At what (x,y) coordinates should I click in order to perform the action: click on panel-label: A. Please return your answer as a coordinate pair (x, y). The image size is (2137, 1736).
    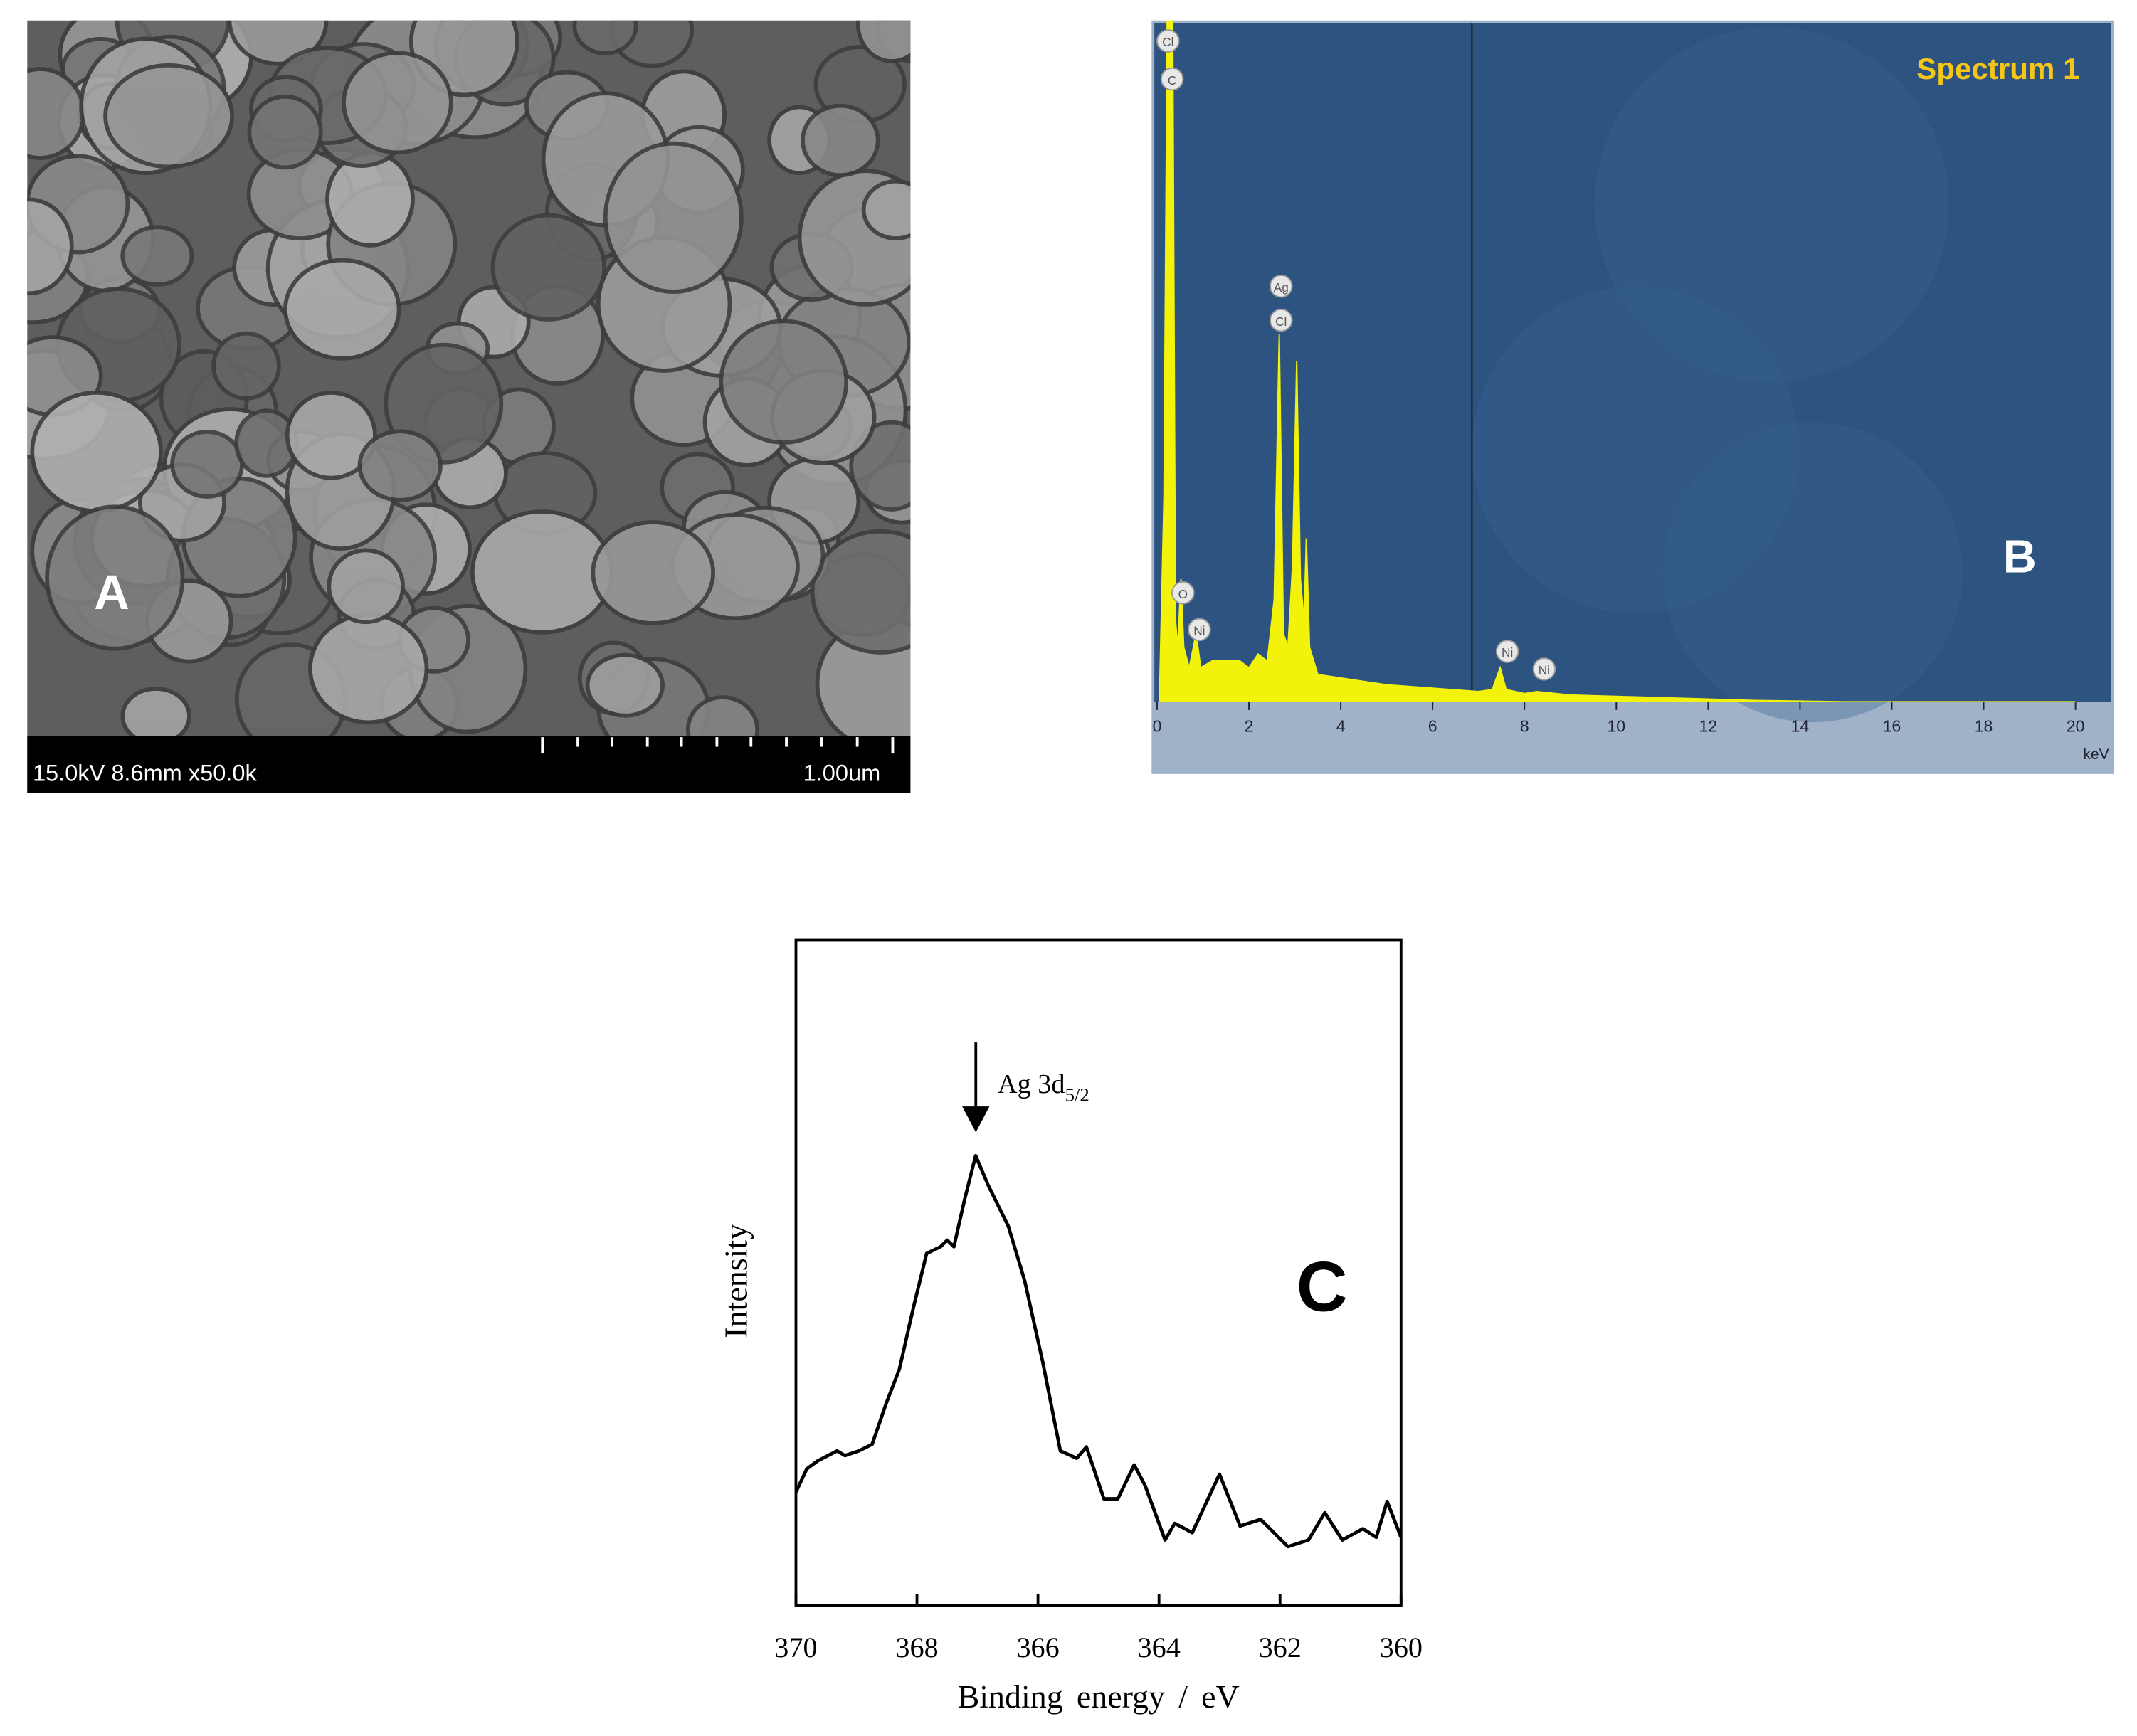
    Looking at the image, I should click on (112, 592).